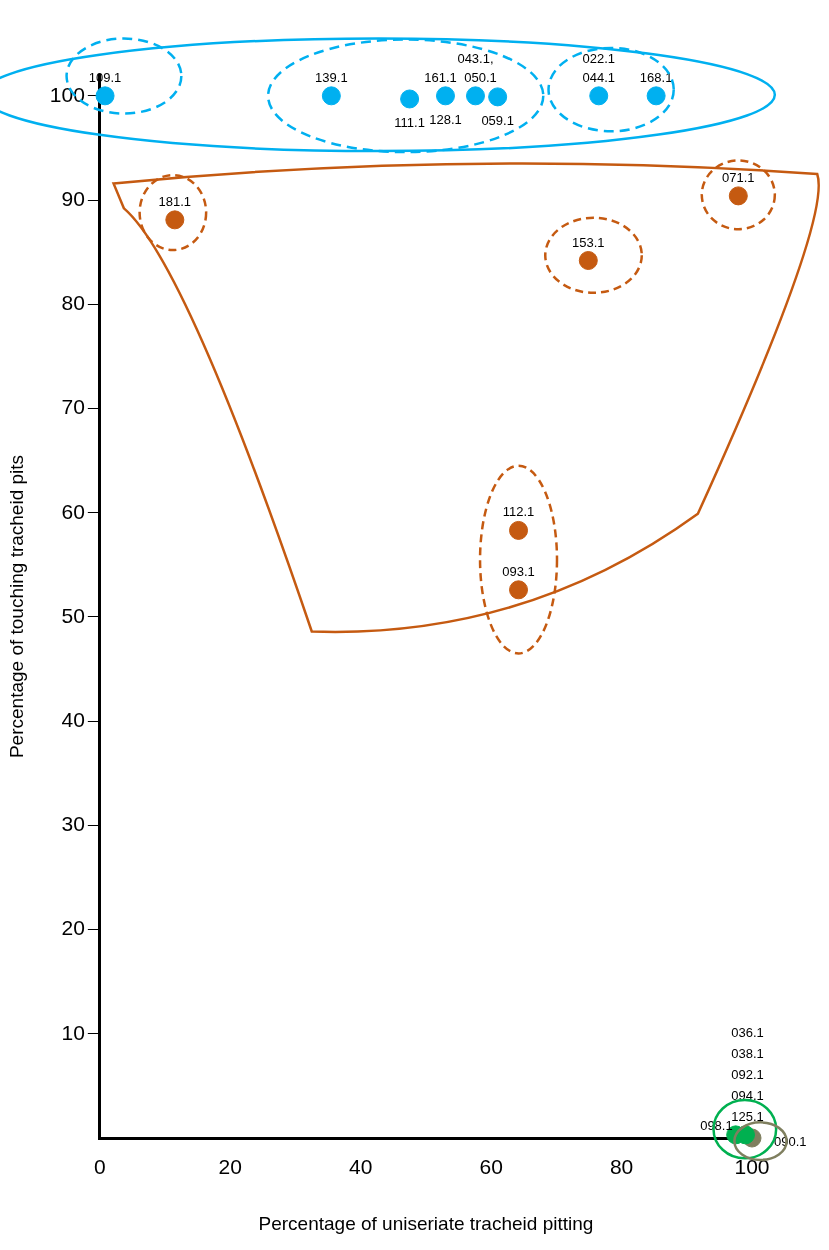 The width and height of the screenshot is (829, 1250). Describe the element at coordinates (738, 177) in the screenshot. I see `annotation: 071.1` at that location.